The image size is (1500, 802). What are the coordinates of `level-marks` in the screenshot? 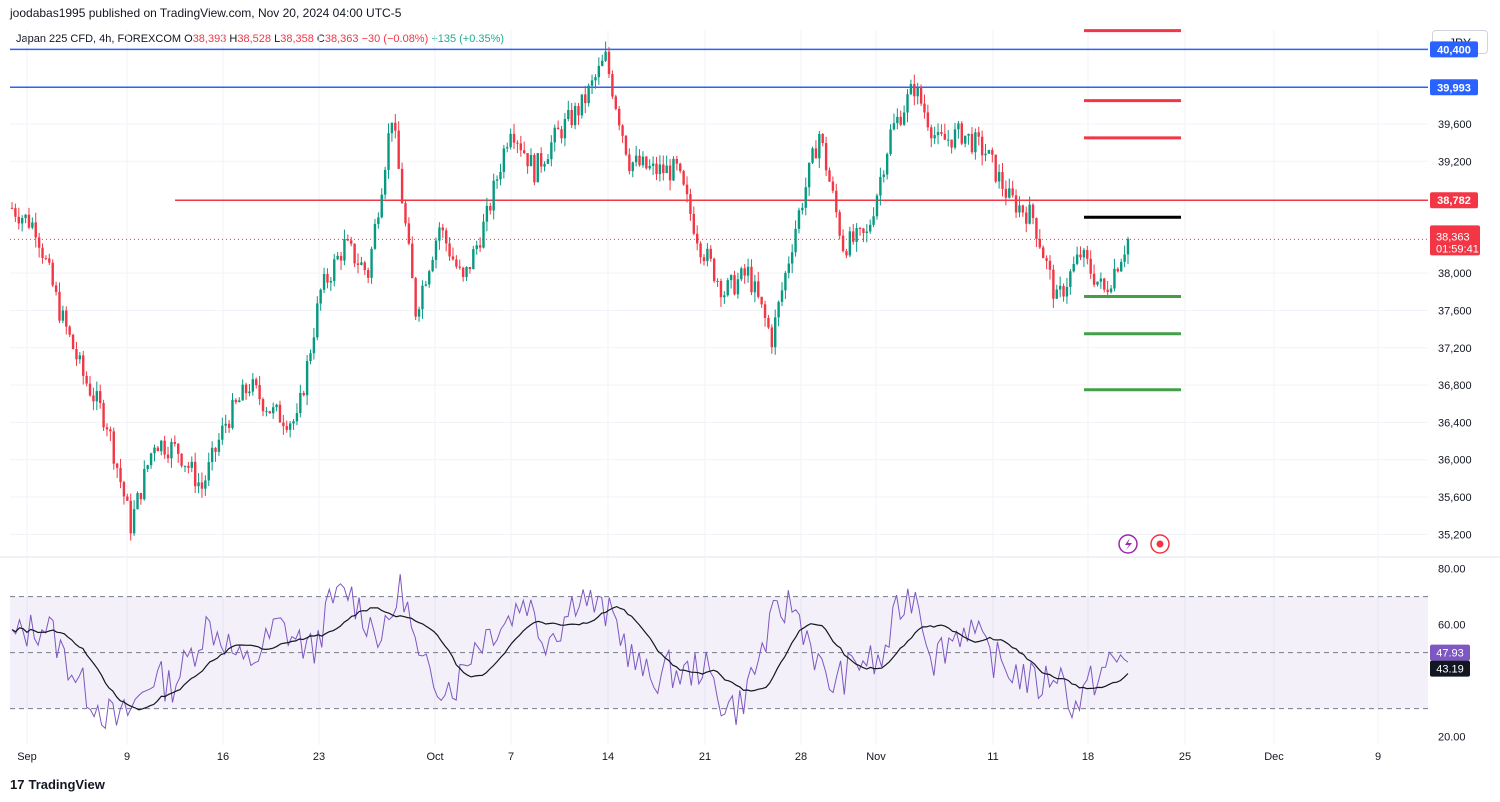 It's located at (1132, 210).